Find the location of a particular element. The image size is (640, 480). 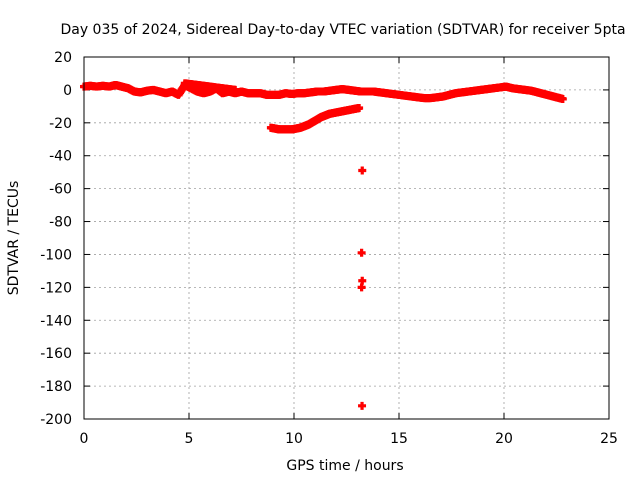

x-tick-label: 10 is located at coordinates (294, 439).